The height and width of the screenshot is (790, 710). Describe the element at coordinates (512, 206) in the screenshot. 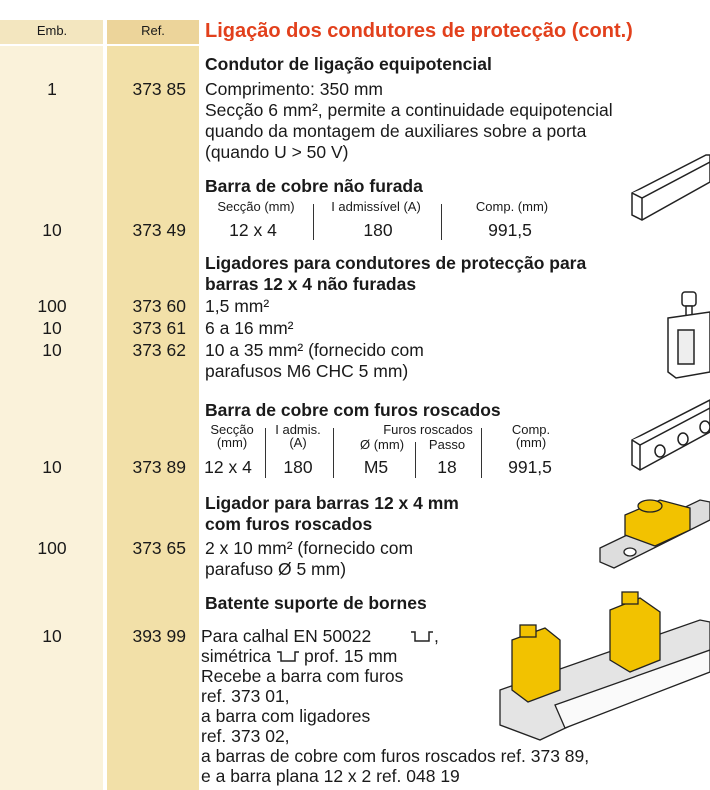

I see `spec-header: Comp. (mm)` at that location.